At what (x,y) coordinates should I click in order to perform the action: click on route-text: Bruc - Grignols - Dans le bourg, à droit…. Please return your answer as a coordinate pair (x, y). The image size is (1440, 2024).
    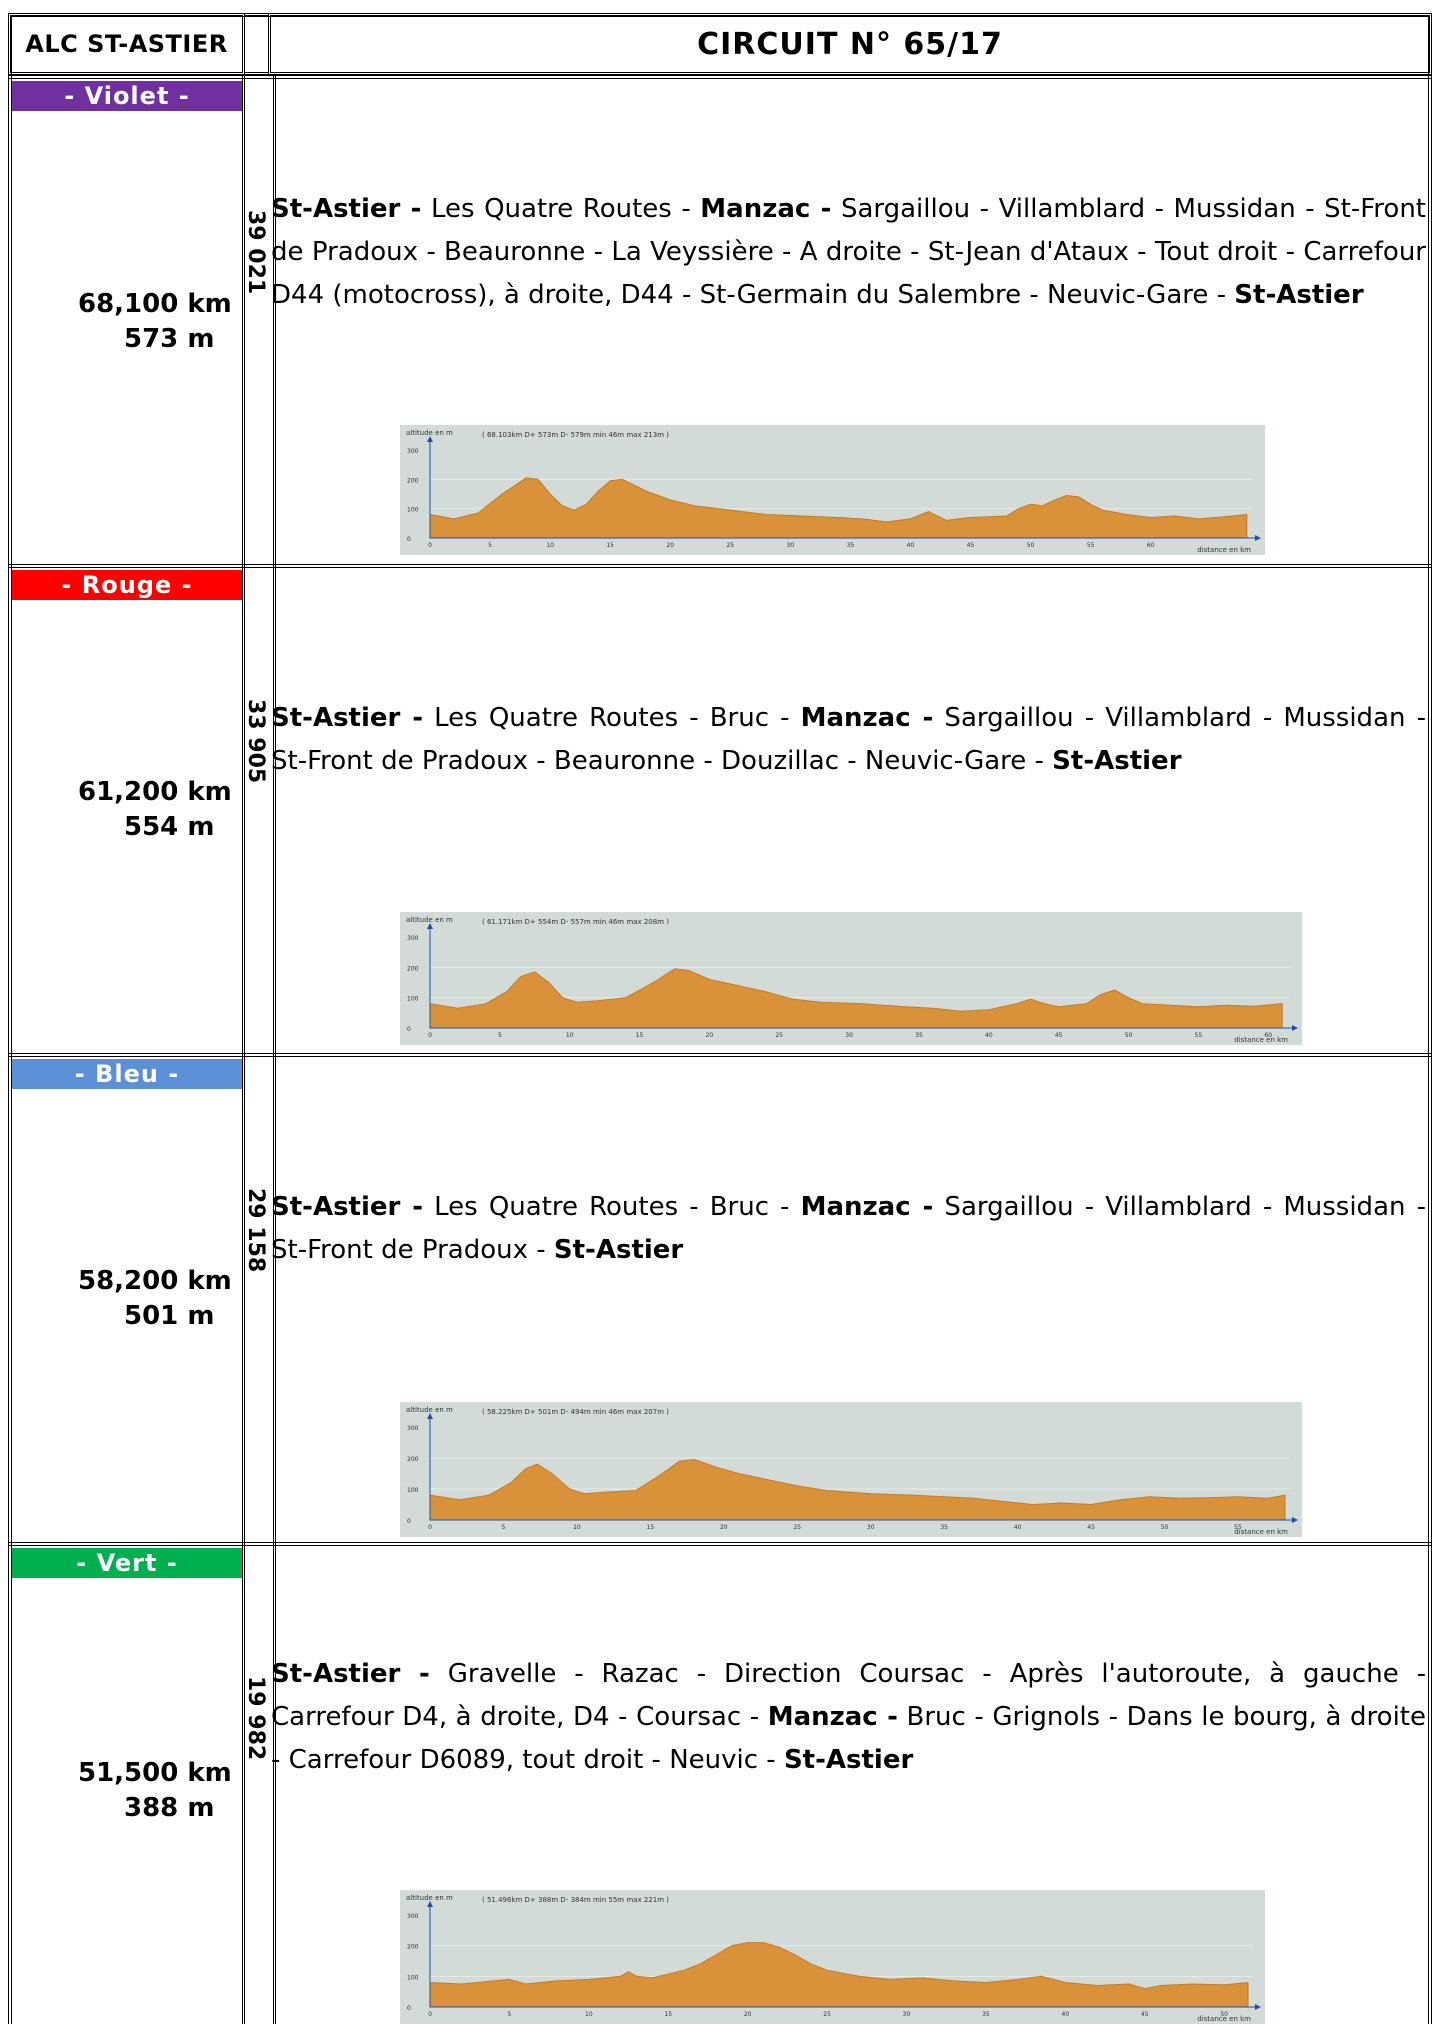
    Looking at the image, I should click on (848, 1738).